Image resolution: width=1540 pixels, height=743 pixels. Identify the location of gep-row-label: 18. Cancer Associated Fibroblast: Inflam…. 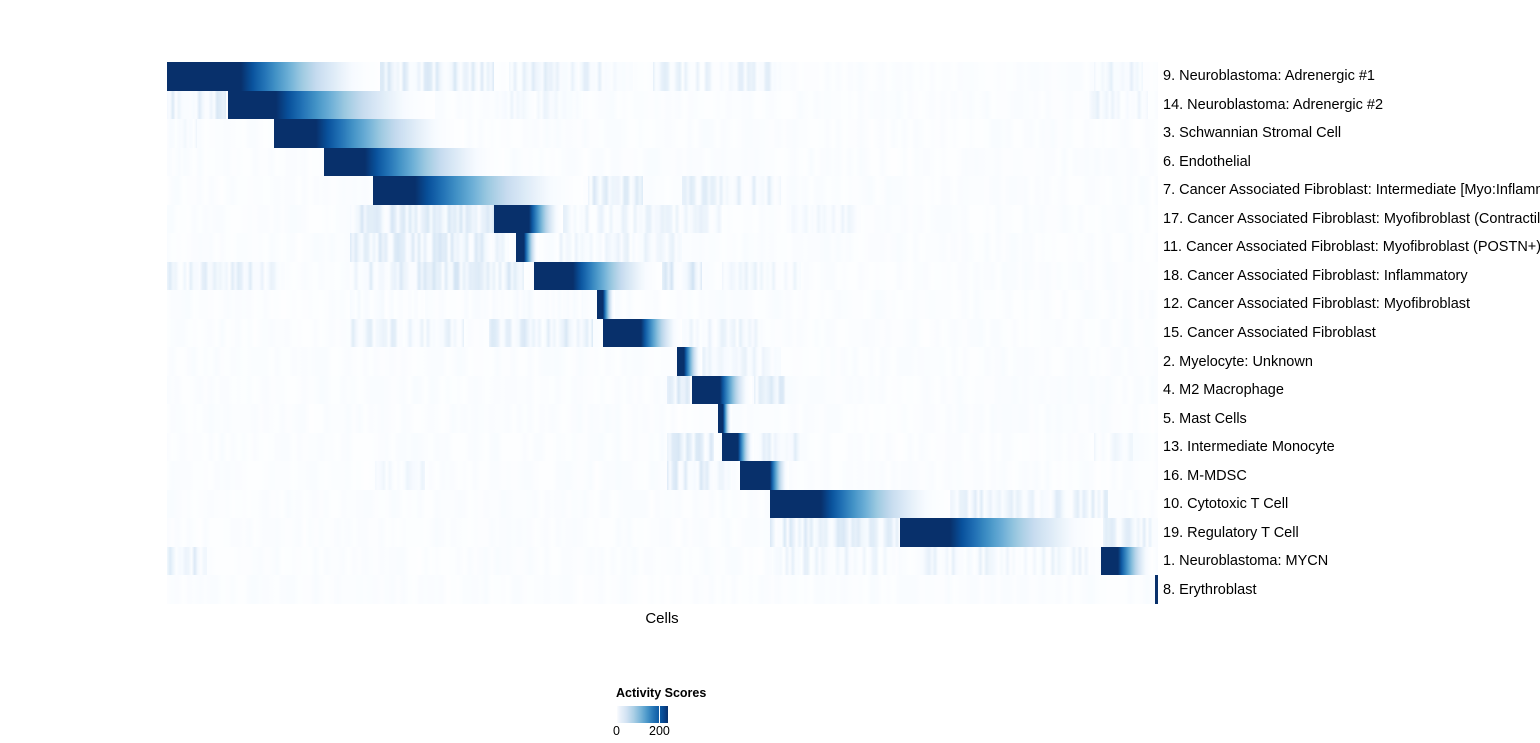
(1315, 275).